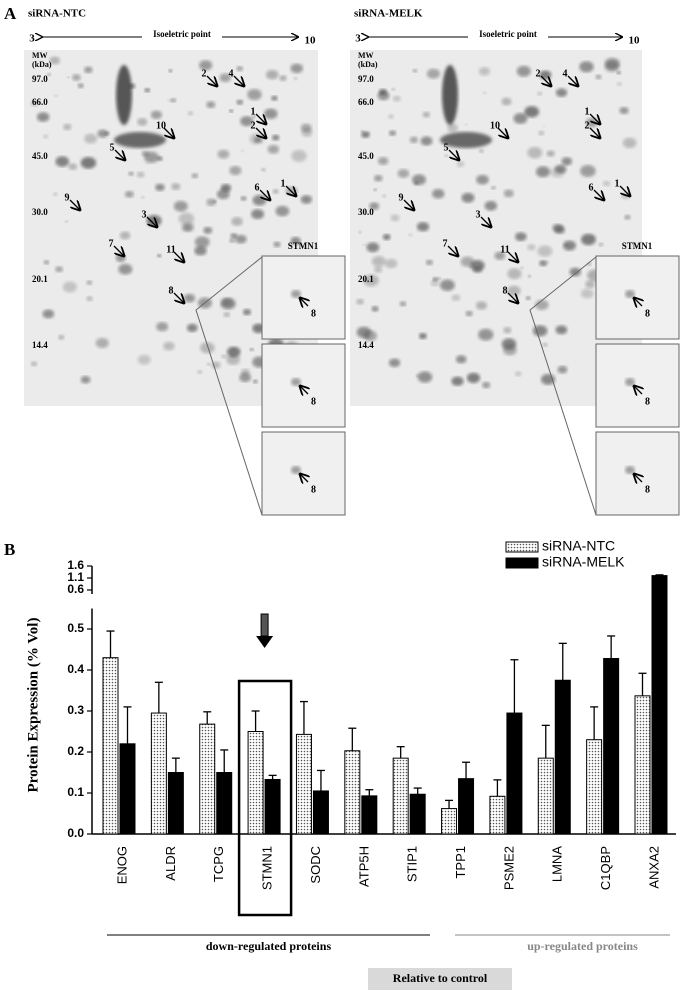  Describe the element at coordinates (253, 111) in the screenshot. I see `spot-label: 1` at that location.